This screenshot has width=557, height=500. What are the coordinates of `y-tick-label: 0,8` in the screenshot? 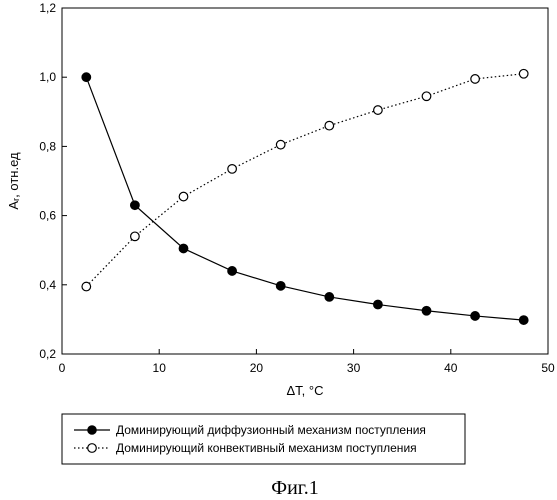 It's located at (47, 146).